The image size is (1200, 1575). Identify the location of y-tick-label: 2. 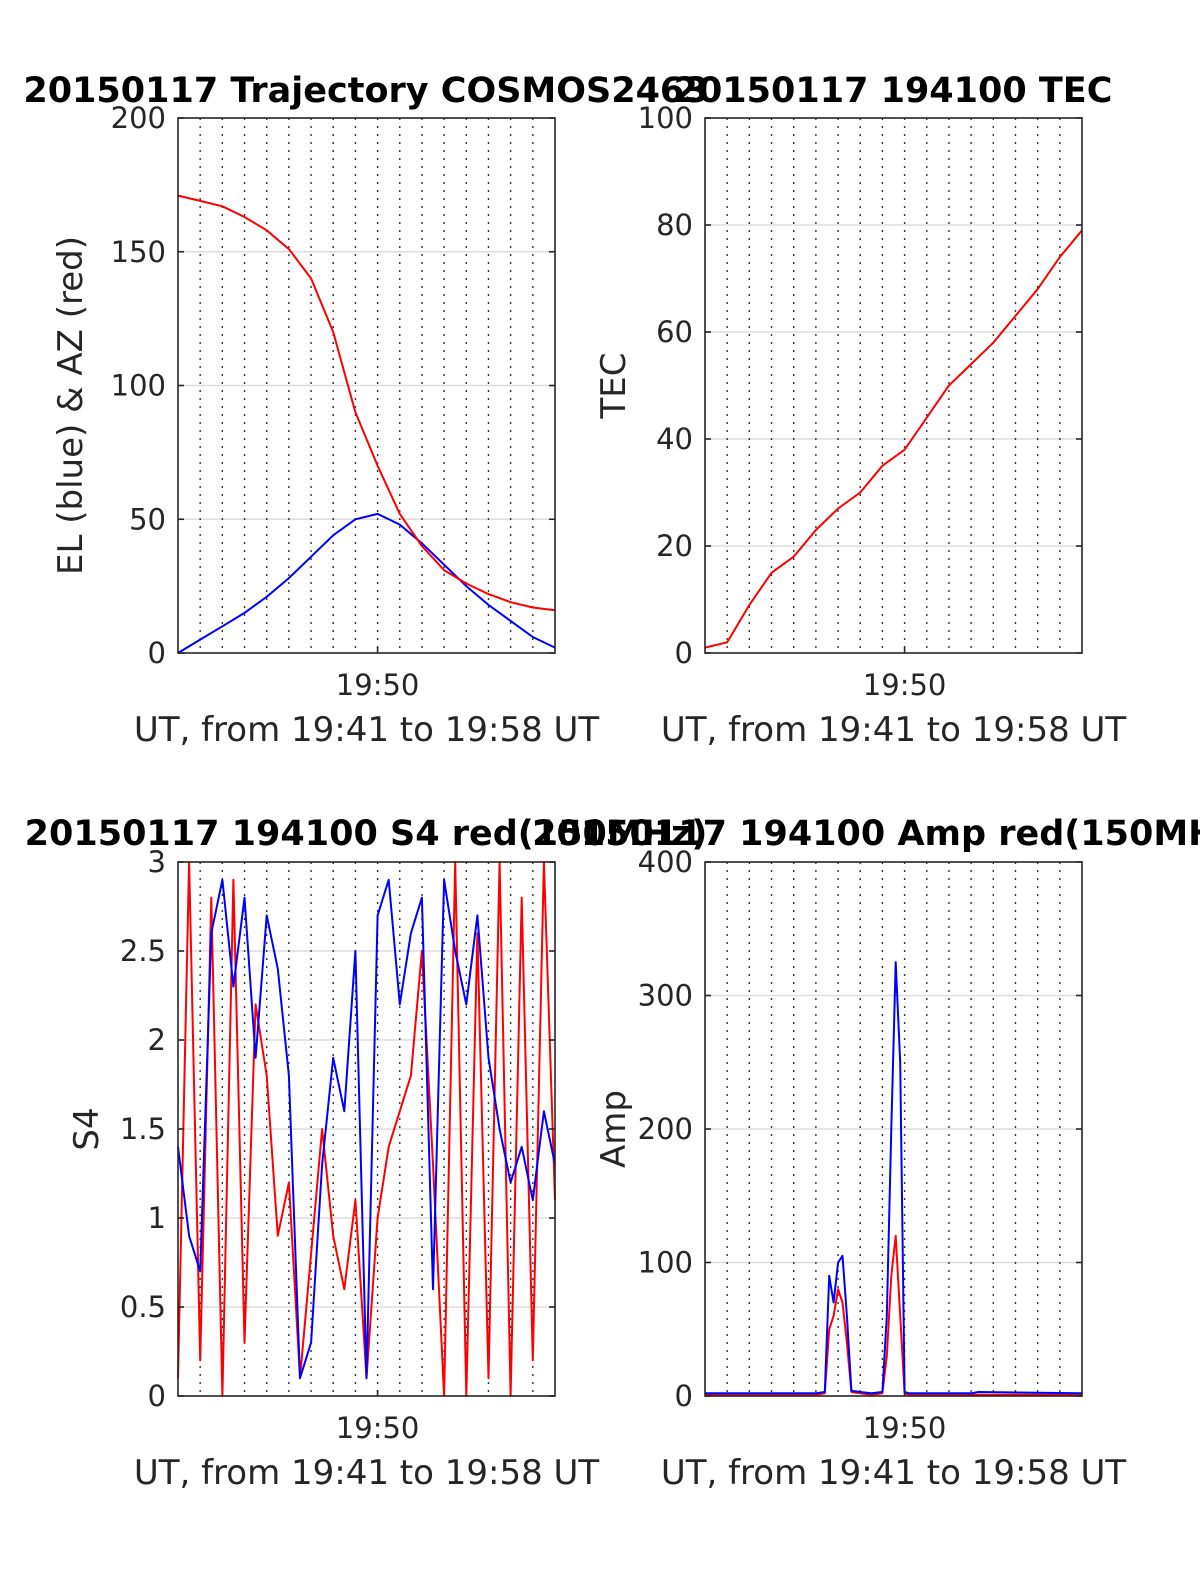
(157, 1040).